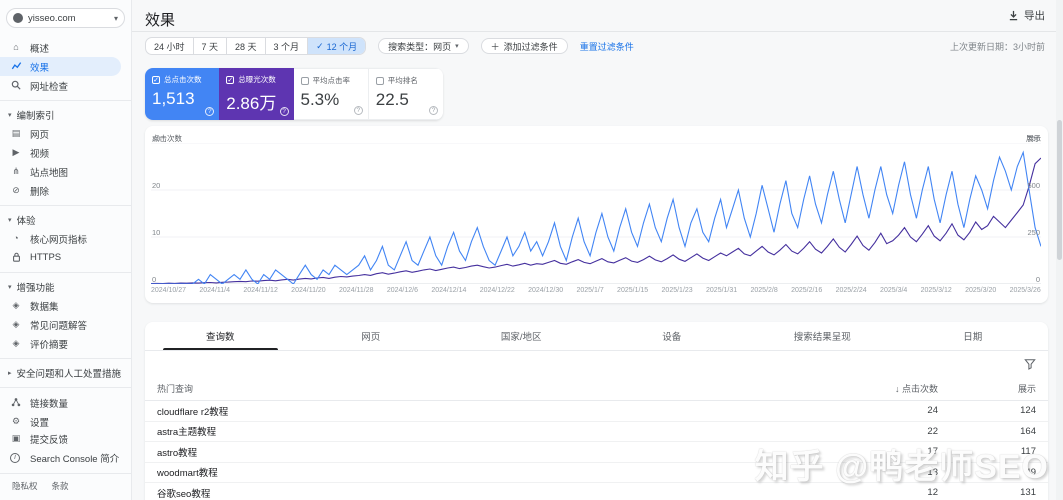 The image size is (1063, 500). Describe the element at coordinates (597, 31) in the screenshot. I see `header-divider` at that location.